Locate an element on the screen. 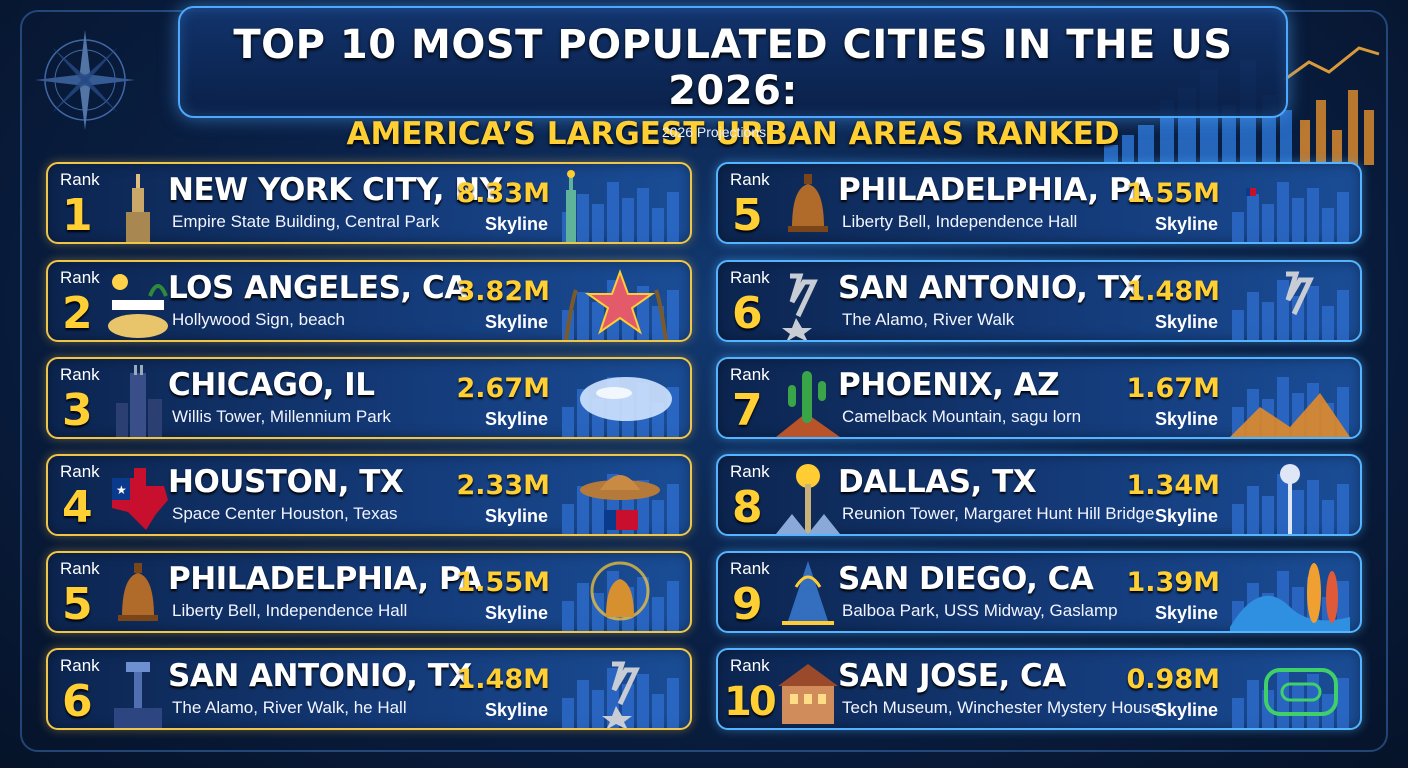 The image size is (1408, 768). city-landmarks: Hollywood Sign, beach is located at coordinates (258, 319).